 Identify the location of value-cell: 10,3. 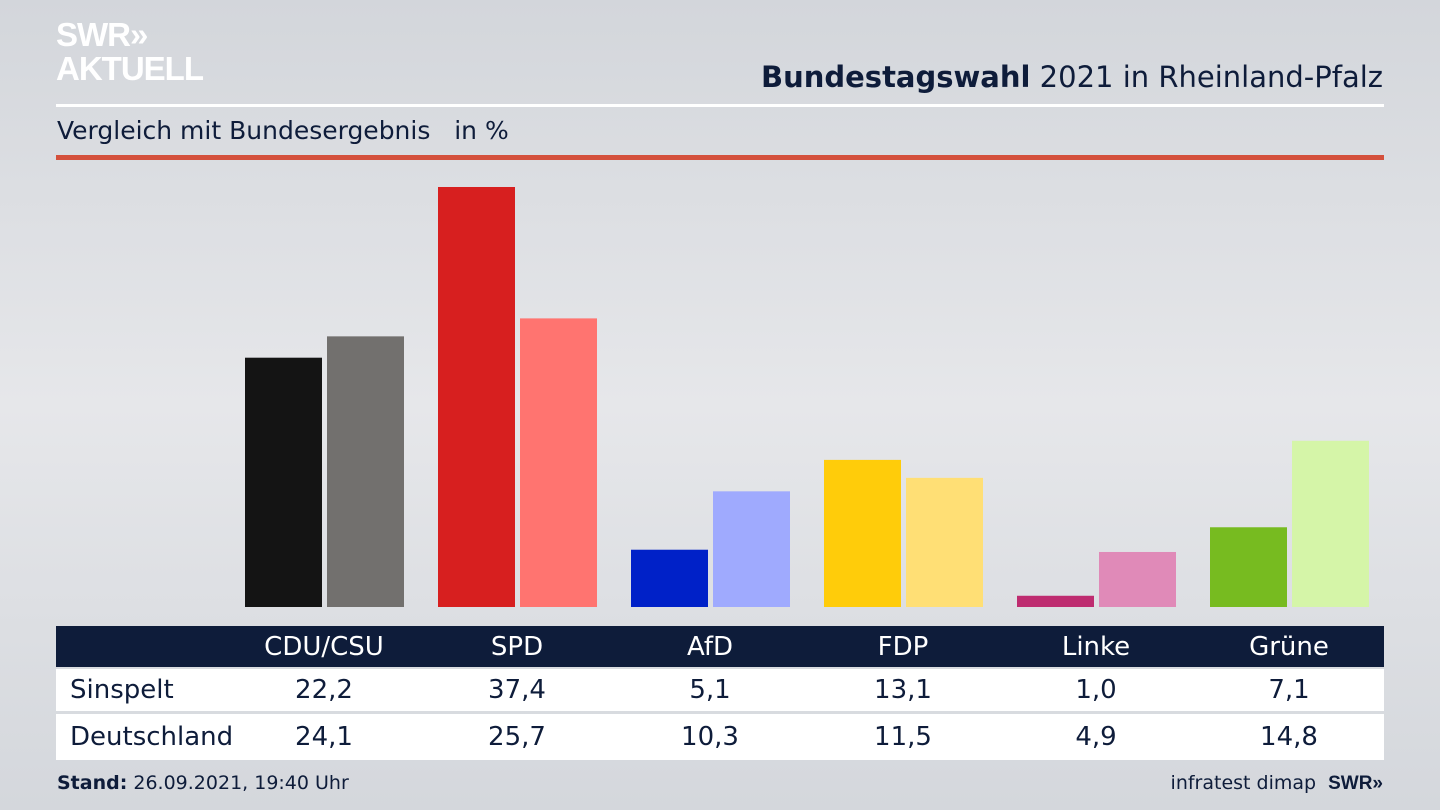
(710, 737).